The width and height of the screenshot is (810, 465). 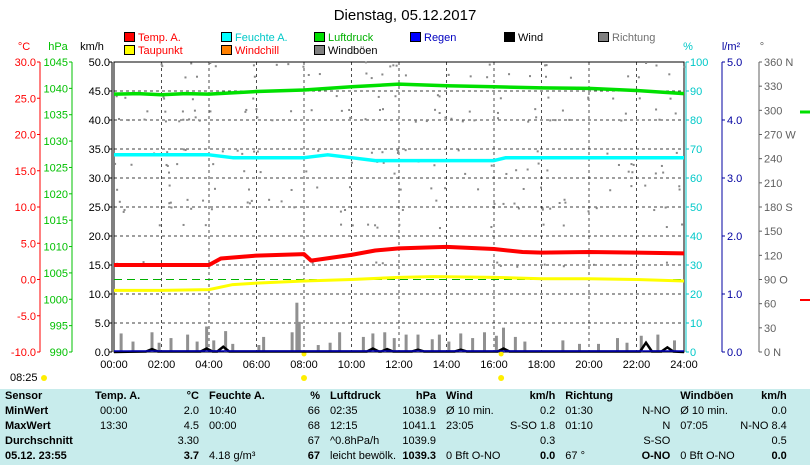 What do you see at coordinates (770, 305) in the screenshot?
I see `direction-tick-label: 60` at bounding box center [770, 305].